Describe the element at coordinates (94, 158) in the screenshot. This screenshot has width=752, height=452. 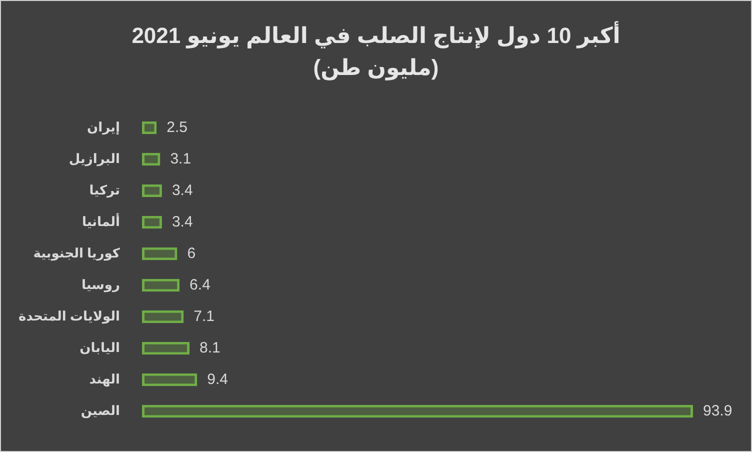
I see `y-tick-label: البرازيل` at that location.